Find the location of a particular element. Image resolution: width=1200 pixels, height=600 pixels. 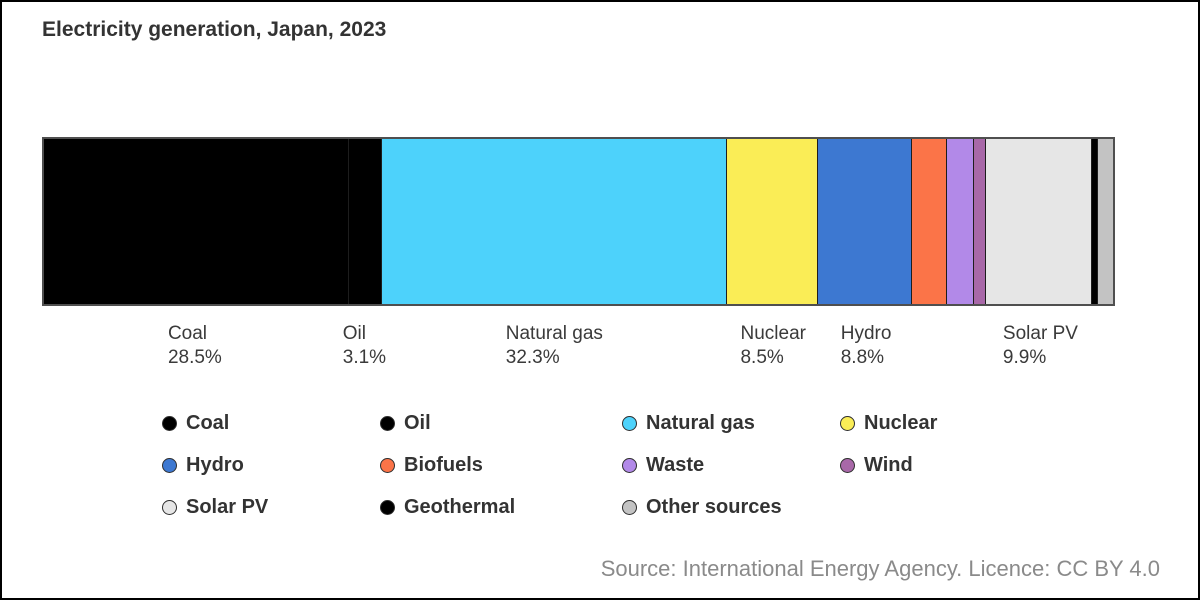

segment-label-value: 8.5% is located at coordinates (762, 357).